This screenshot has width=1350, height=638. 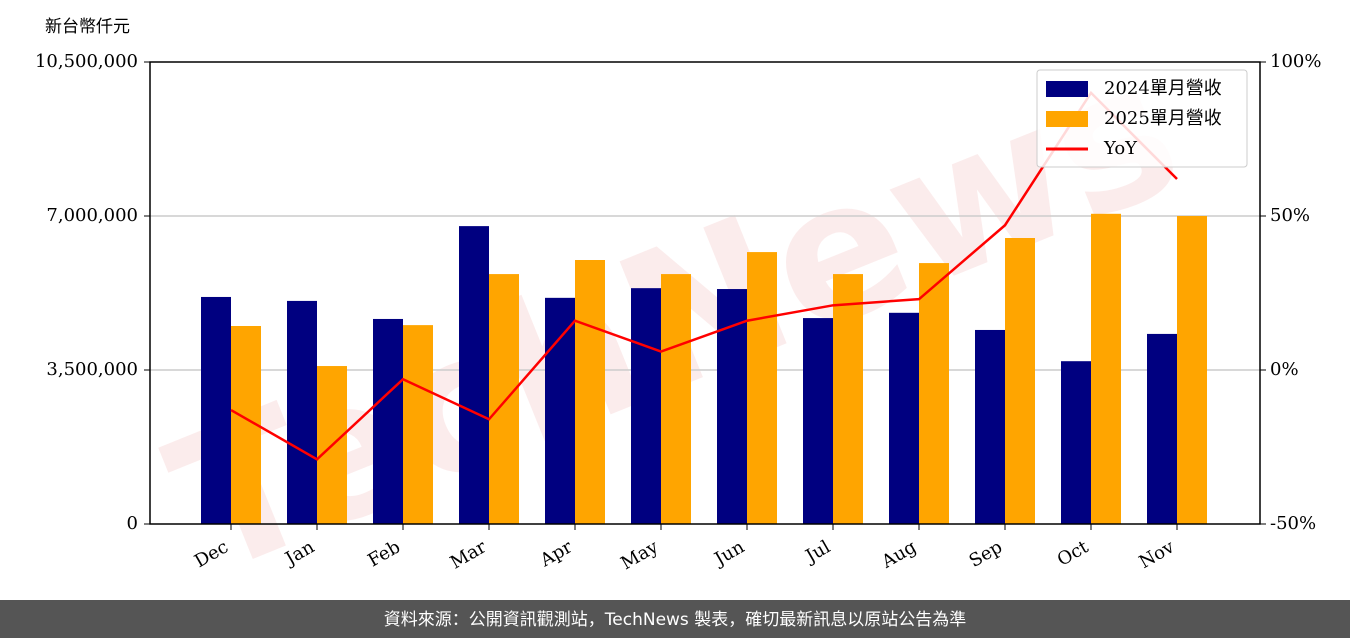 What do you see at coordinates (728, 553) in the screenshot?
I see `x-tick-label: Jun` at bounding box center [728, 553].